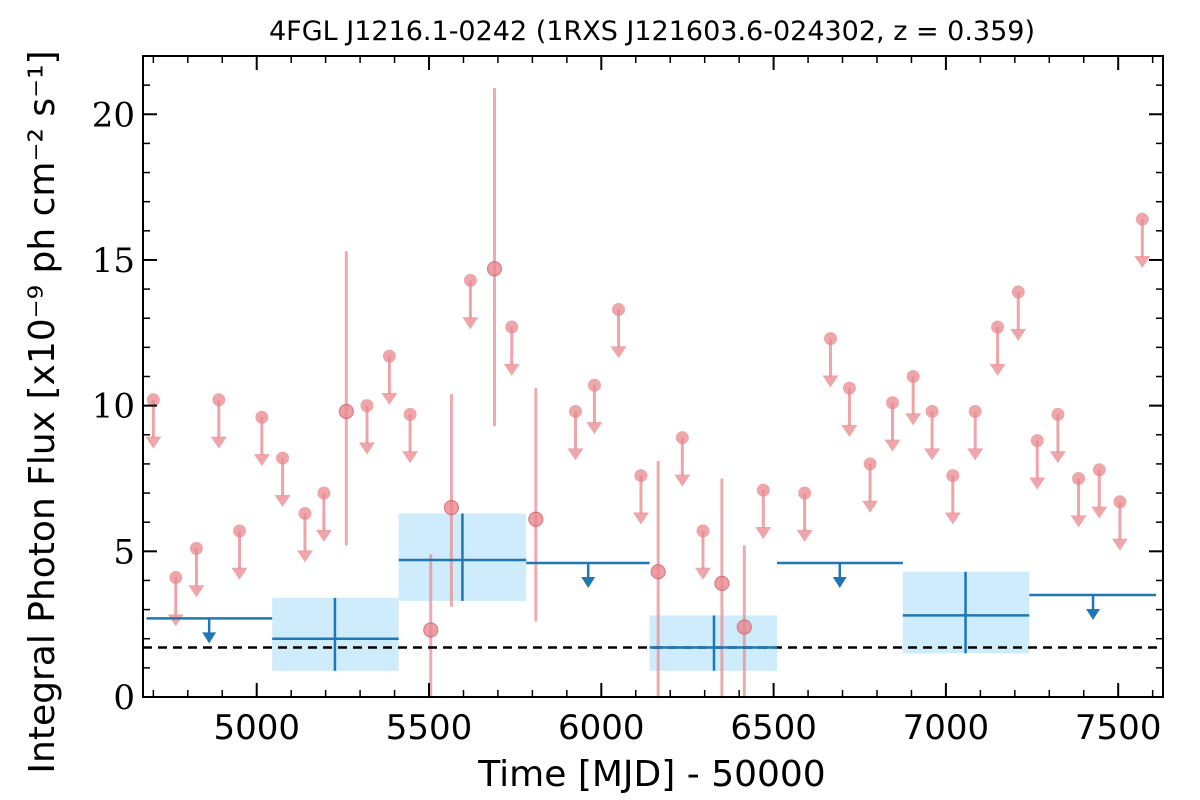 The height and width of the screenshot is (800, 1200). Describe the element at coordinates (946, 728) in the screenshot. I see `x-tick-label: 7000` at that location.